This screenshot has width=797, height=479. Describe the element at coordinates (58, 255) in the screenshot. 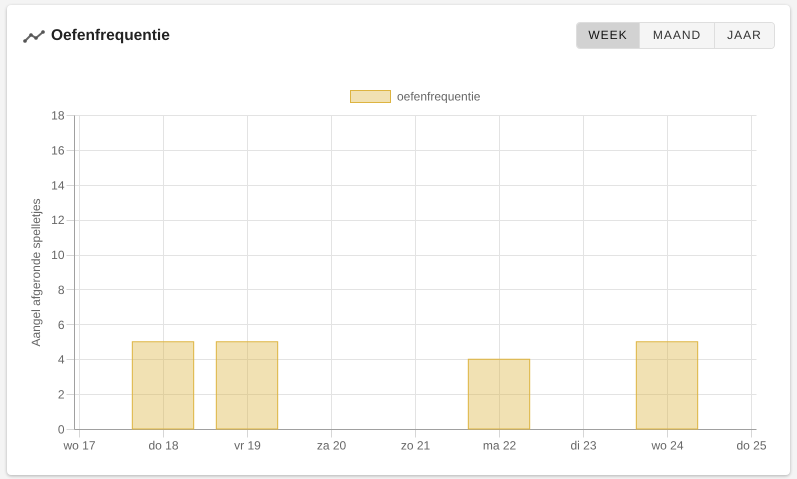

I see `y-tick-label: 10` at that location.